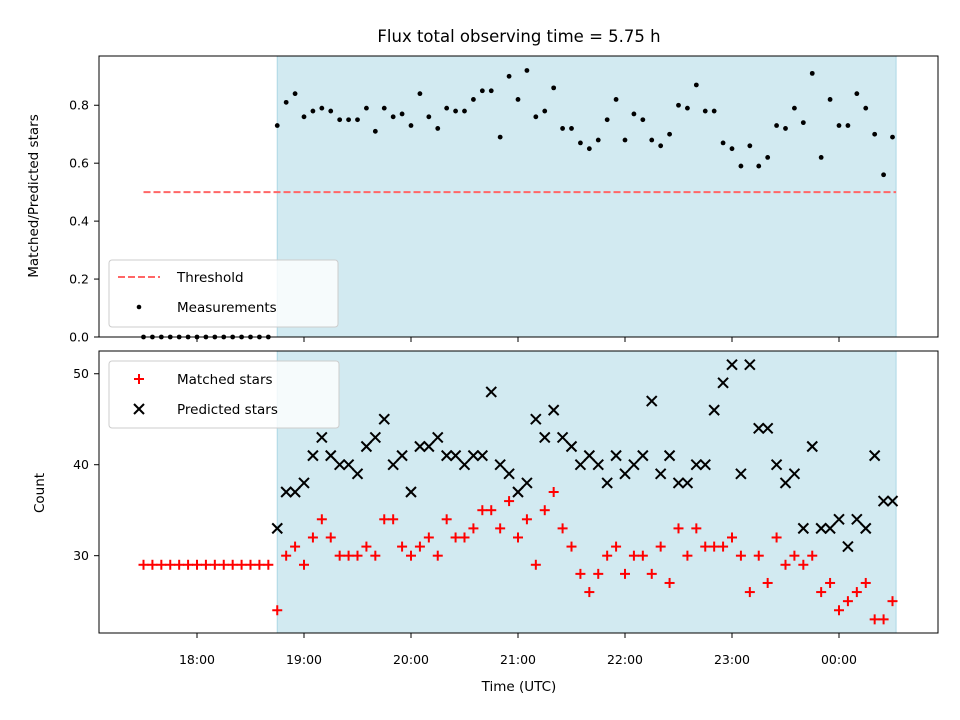 This screenshot has width=960, height=720. What do you see at coordinates (79, 337) in the screenshot?
I see `top-y-tick-label: 0.0` at bounding box center [79, 337].